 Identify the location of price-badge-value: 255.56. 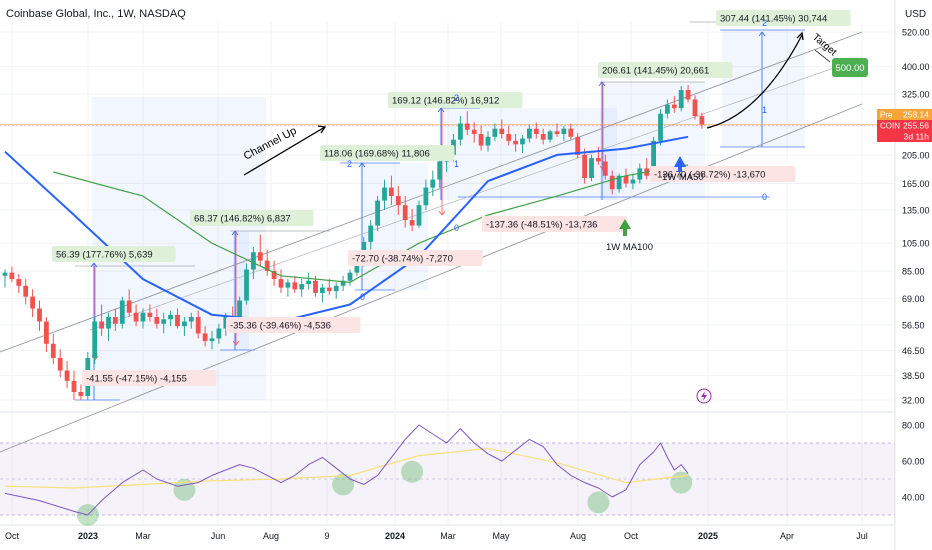
(916, 126).